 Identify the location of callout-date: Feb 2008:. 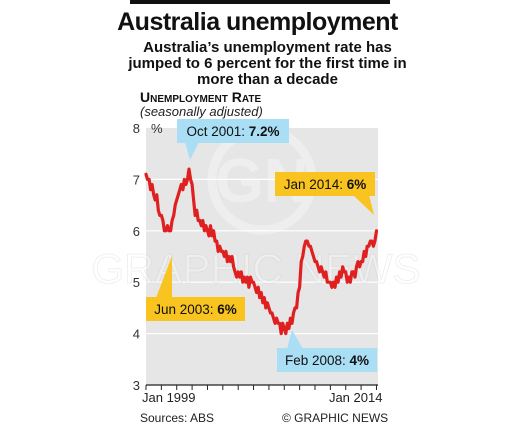
(317, 360).